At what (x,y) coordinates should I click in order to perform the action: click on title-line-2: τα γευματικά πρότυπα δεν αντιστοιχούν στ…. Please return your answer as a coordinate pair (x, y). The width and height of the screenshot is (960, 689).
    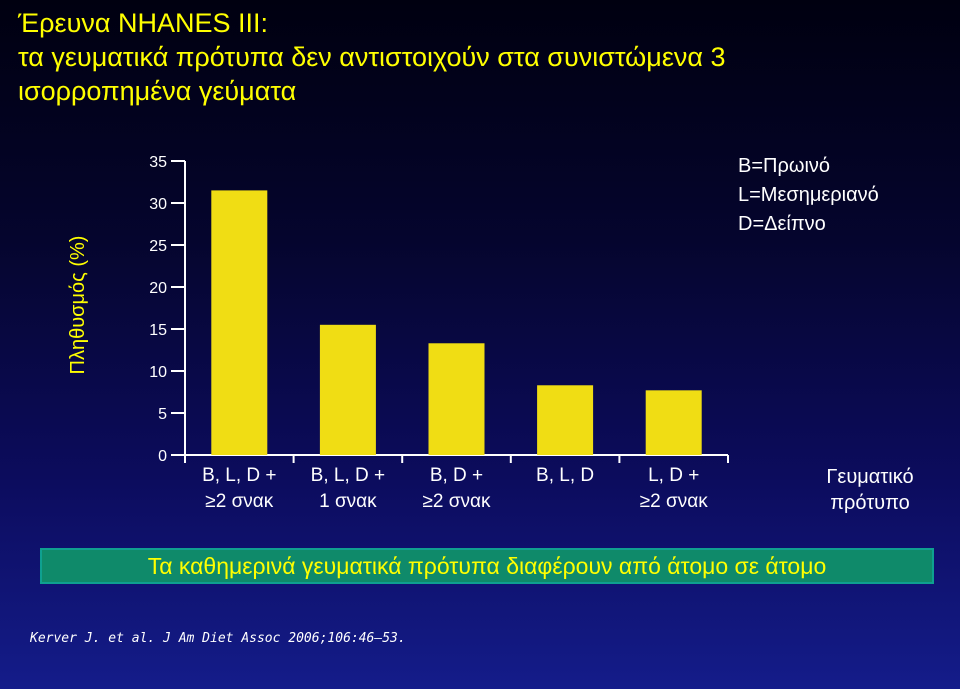
    Looking at the image, I should click on (372, 57).